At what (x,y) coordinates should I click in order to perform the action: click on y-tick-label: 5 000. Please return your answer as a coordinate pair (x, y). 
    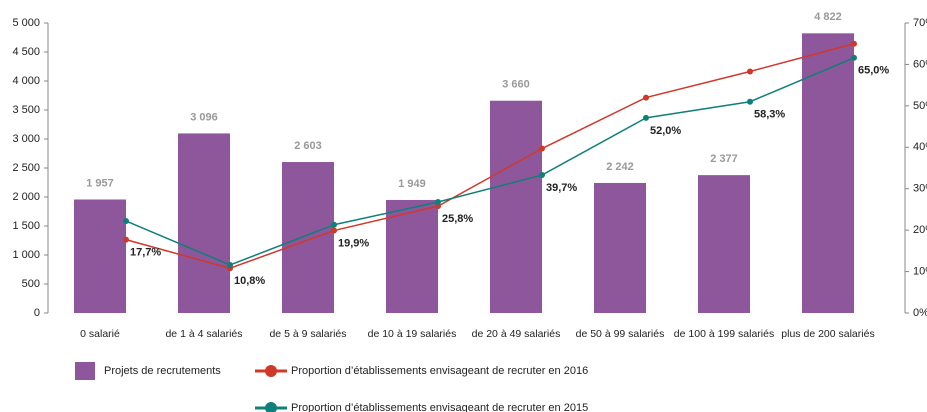
    Looking at the image, I should click on (26, 23).